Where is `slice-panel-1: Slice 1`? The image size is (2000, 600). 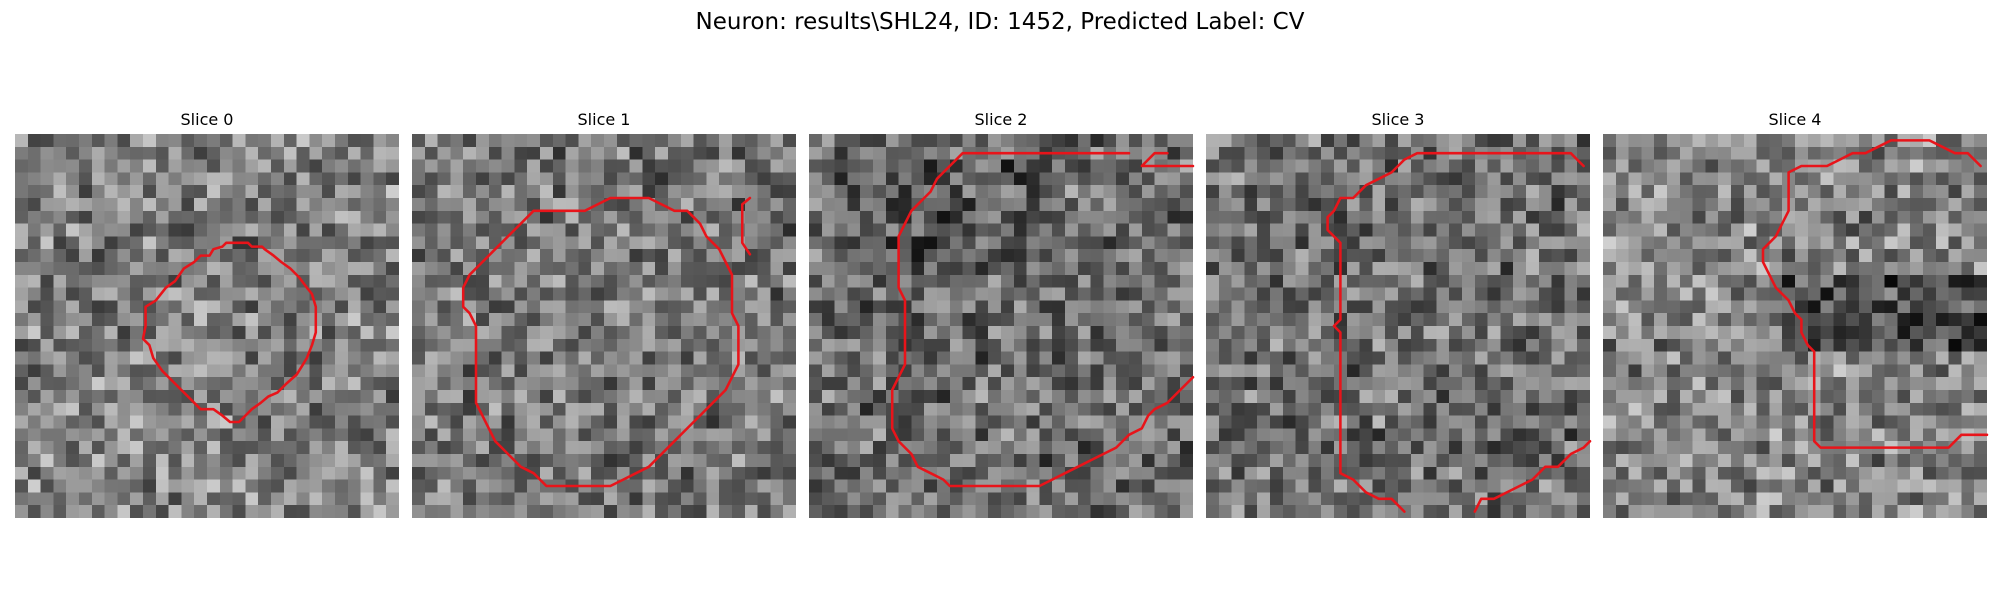 slice-panel-1: Slice 1 is located at coordinates (604, 314).